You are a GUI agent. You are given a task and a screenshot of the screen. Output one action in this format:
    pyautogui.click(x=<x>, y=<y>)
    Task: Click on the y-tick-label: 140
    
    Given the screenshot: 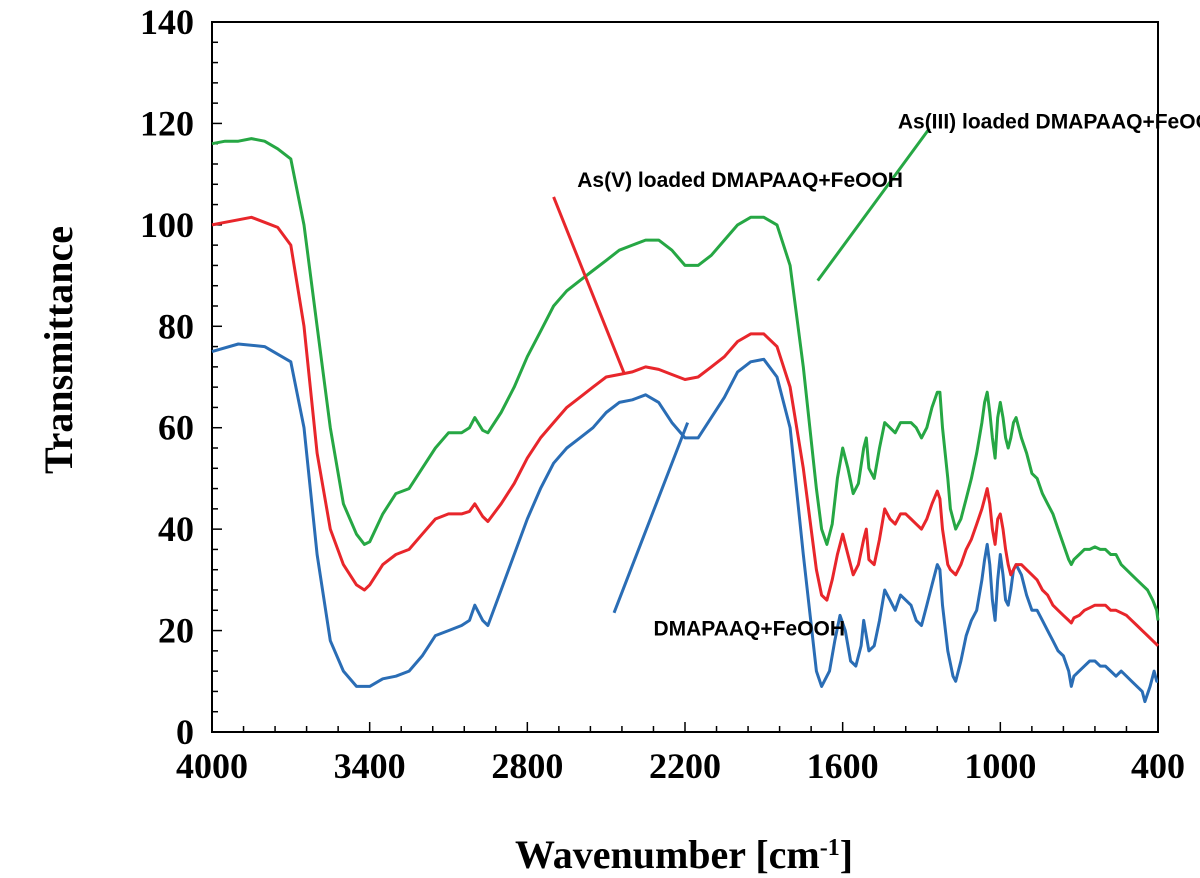 What is the action you would take?
    pyautogui.click(x=167, y=22)
    